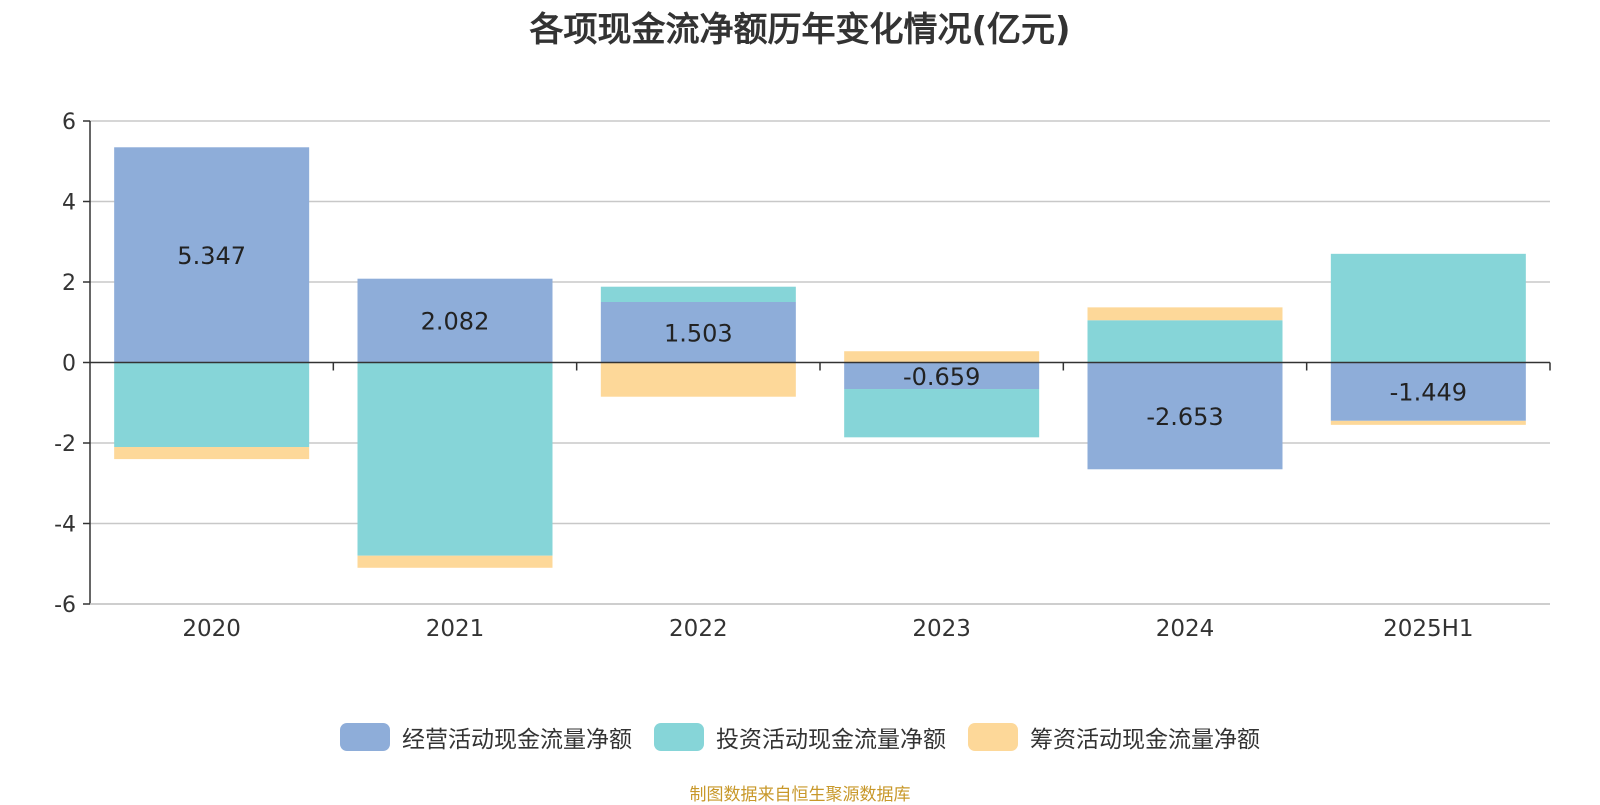 This screenshot has height=805, width=1600. I want to click on legend-label-investing: 投资活动现金流量净额, so click(831, 740).